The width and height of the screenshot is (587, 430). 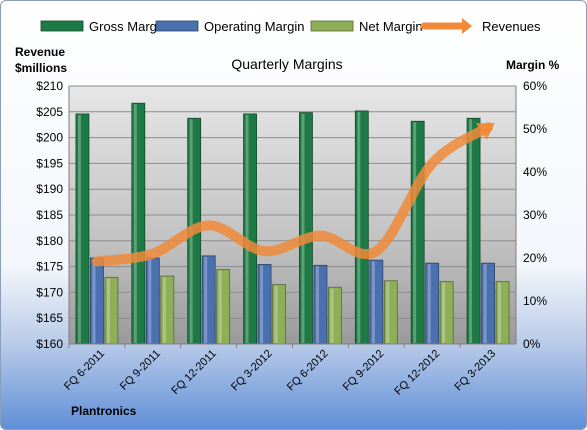 What do you see at coordinates (485, 131) in the screenshot?
I see `revenue-arrowhead` at bounding box center [485, 131].